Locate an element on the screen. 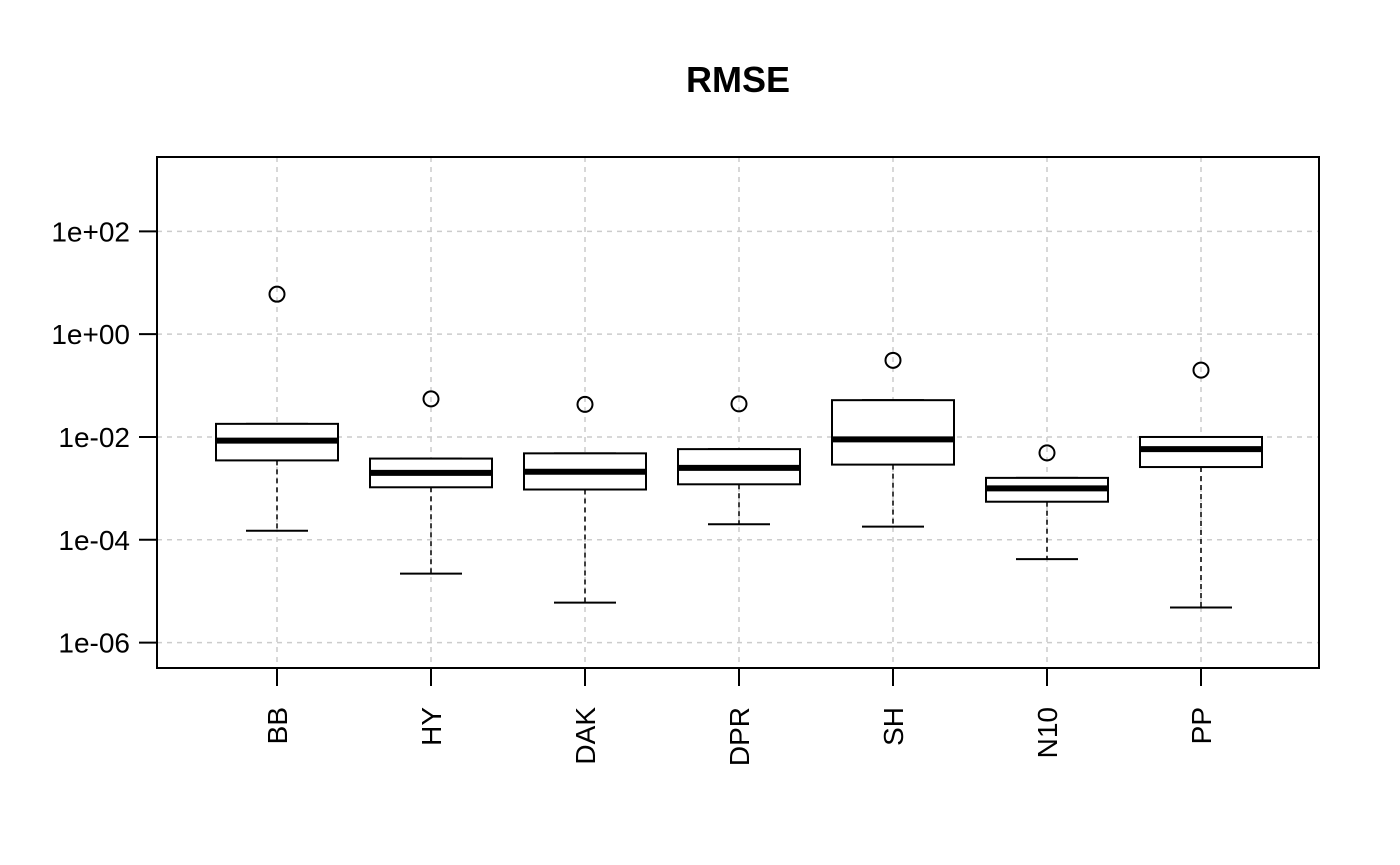 The height and width of the screenshot is (865, 1400). x-tick-label: DAK is located at coordinates (585, 736).